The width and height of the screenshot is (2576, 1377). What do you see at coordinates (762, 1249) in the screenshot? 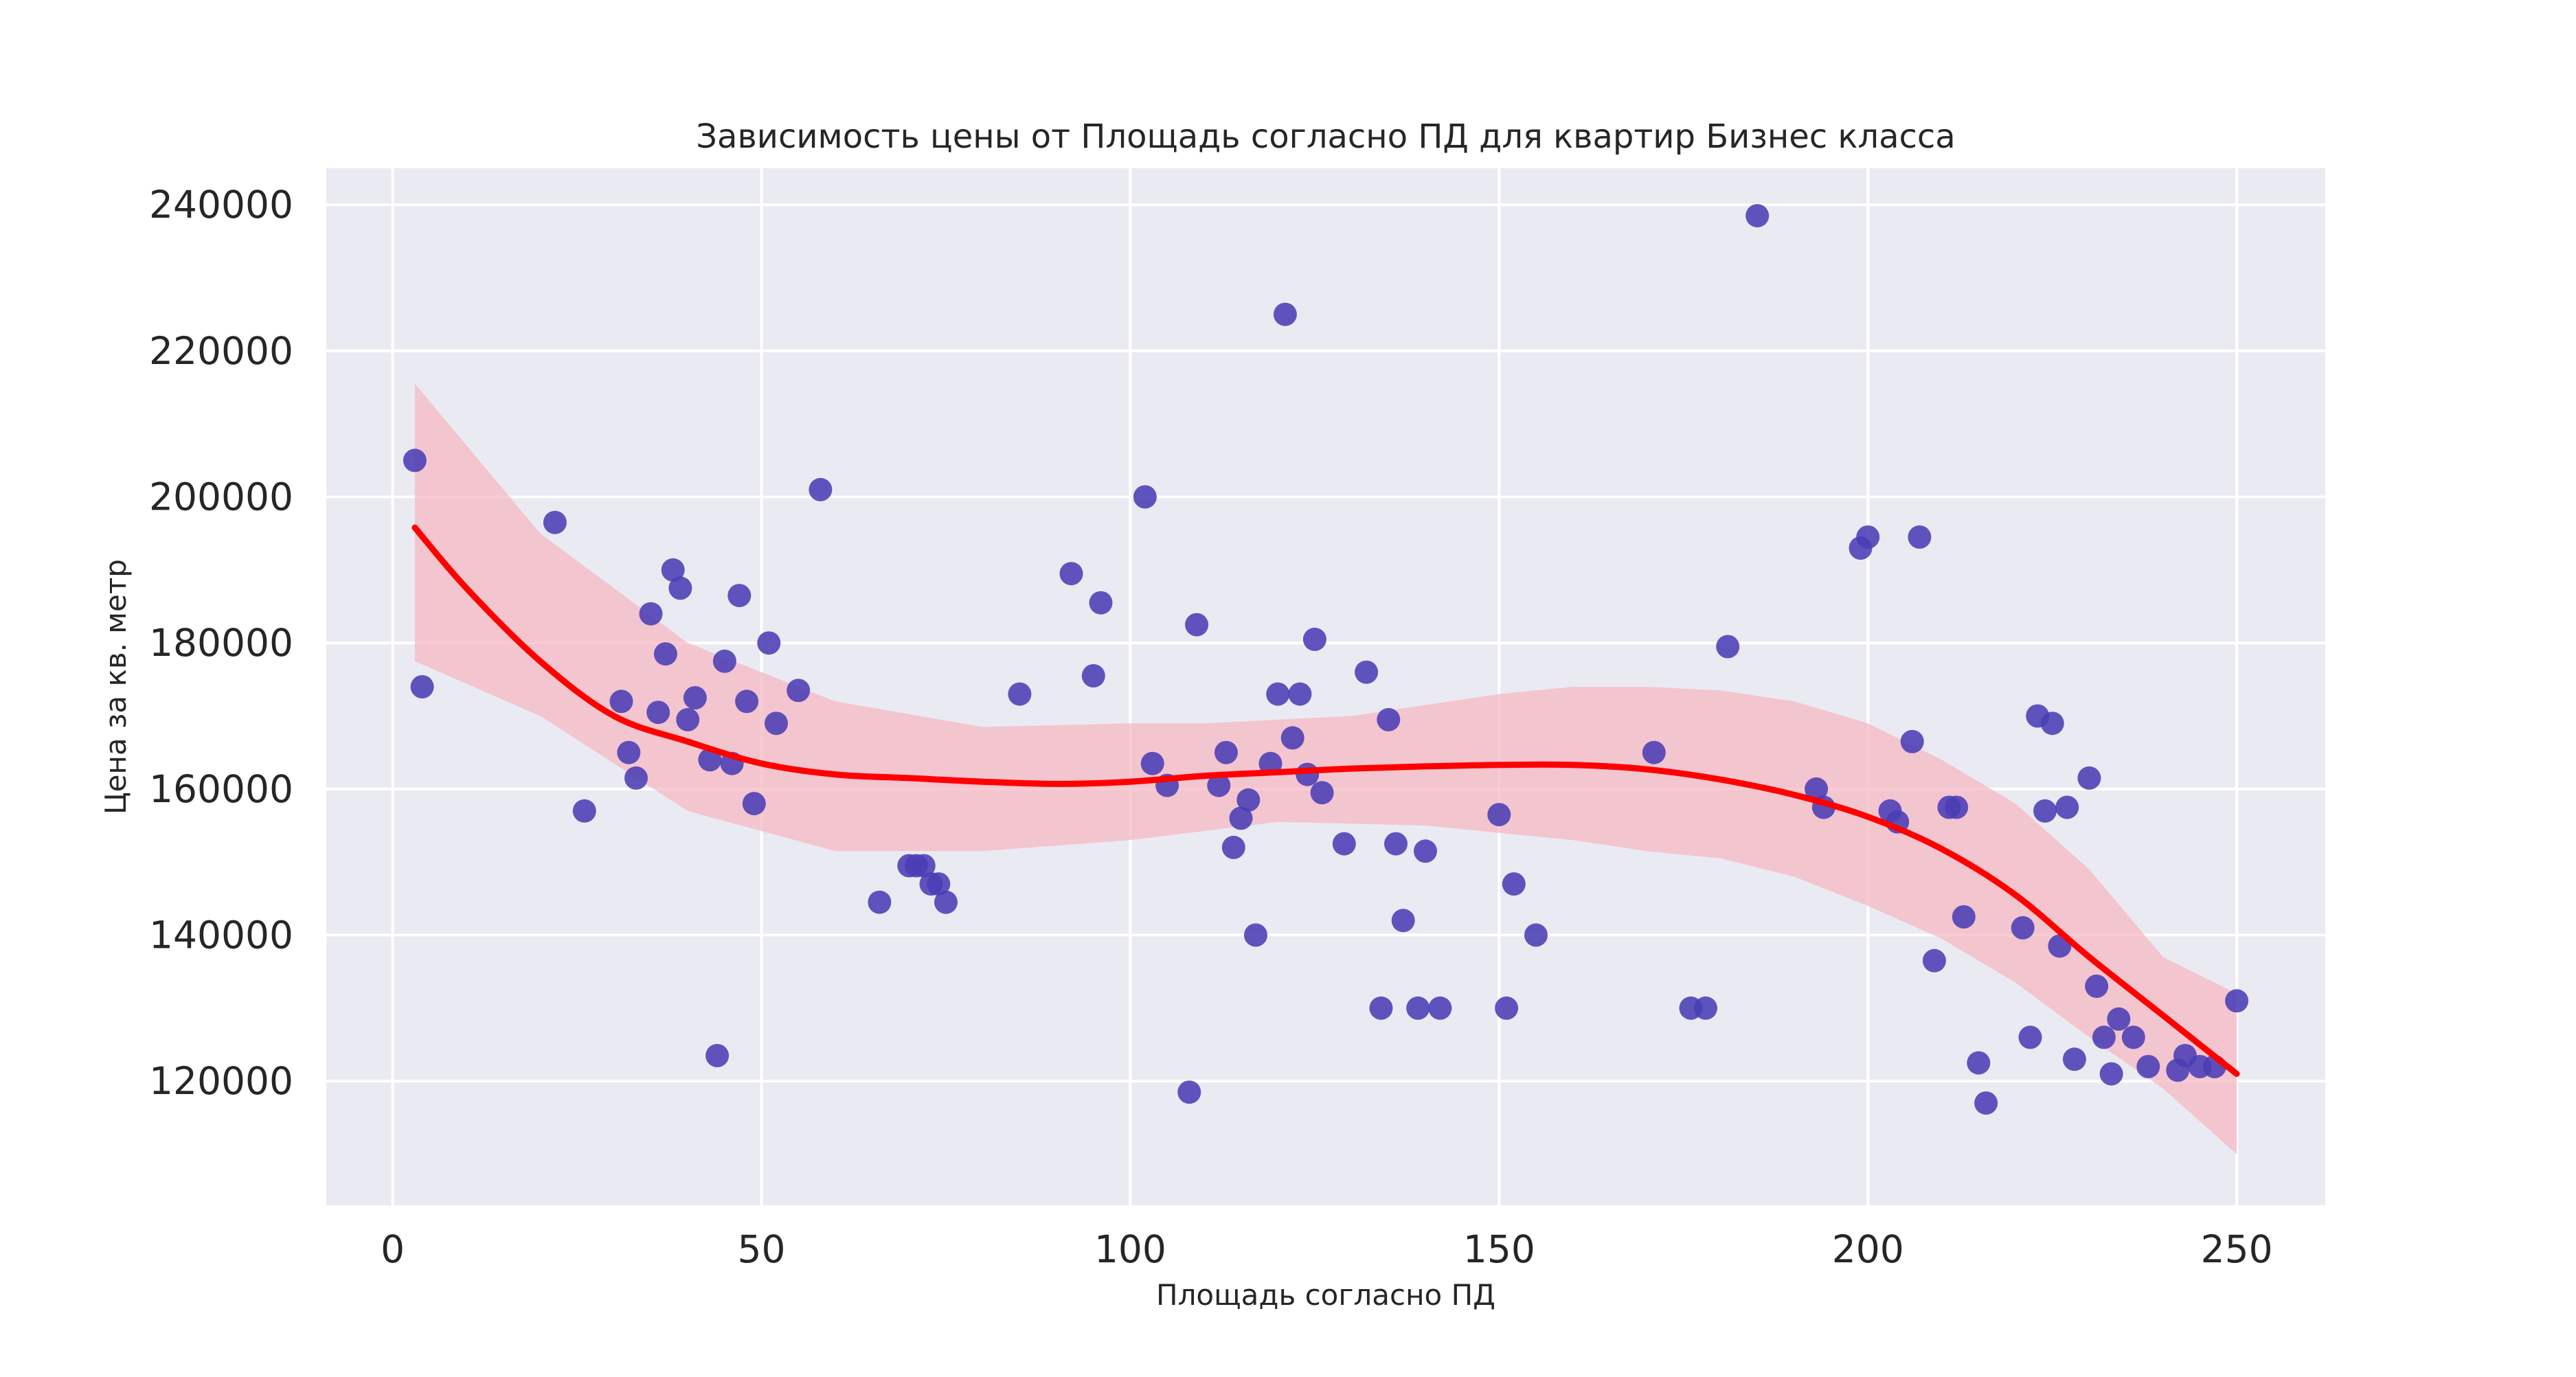
I see `x-tick-label: 50` at bounding box center [762, 1249].